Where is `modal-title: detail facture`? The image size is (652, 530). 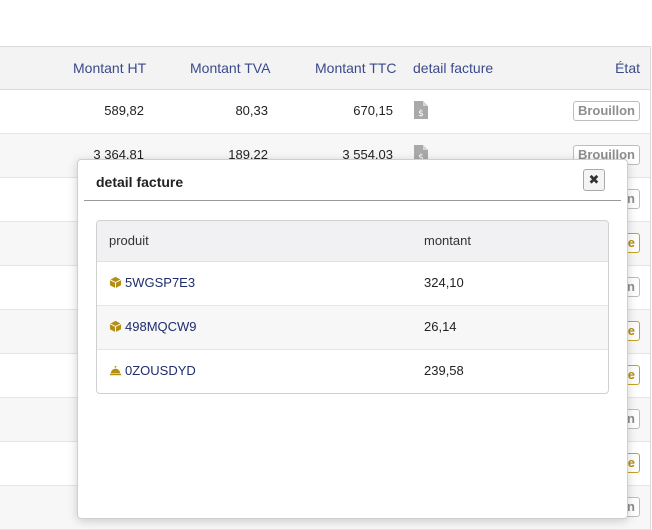 modal-title: detail facture is located at coordinates (140, 182).